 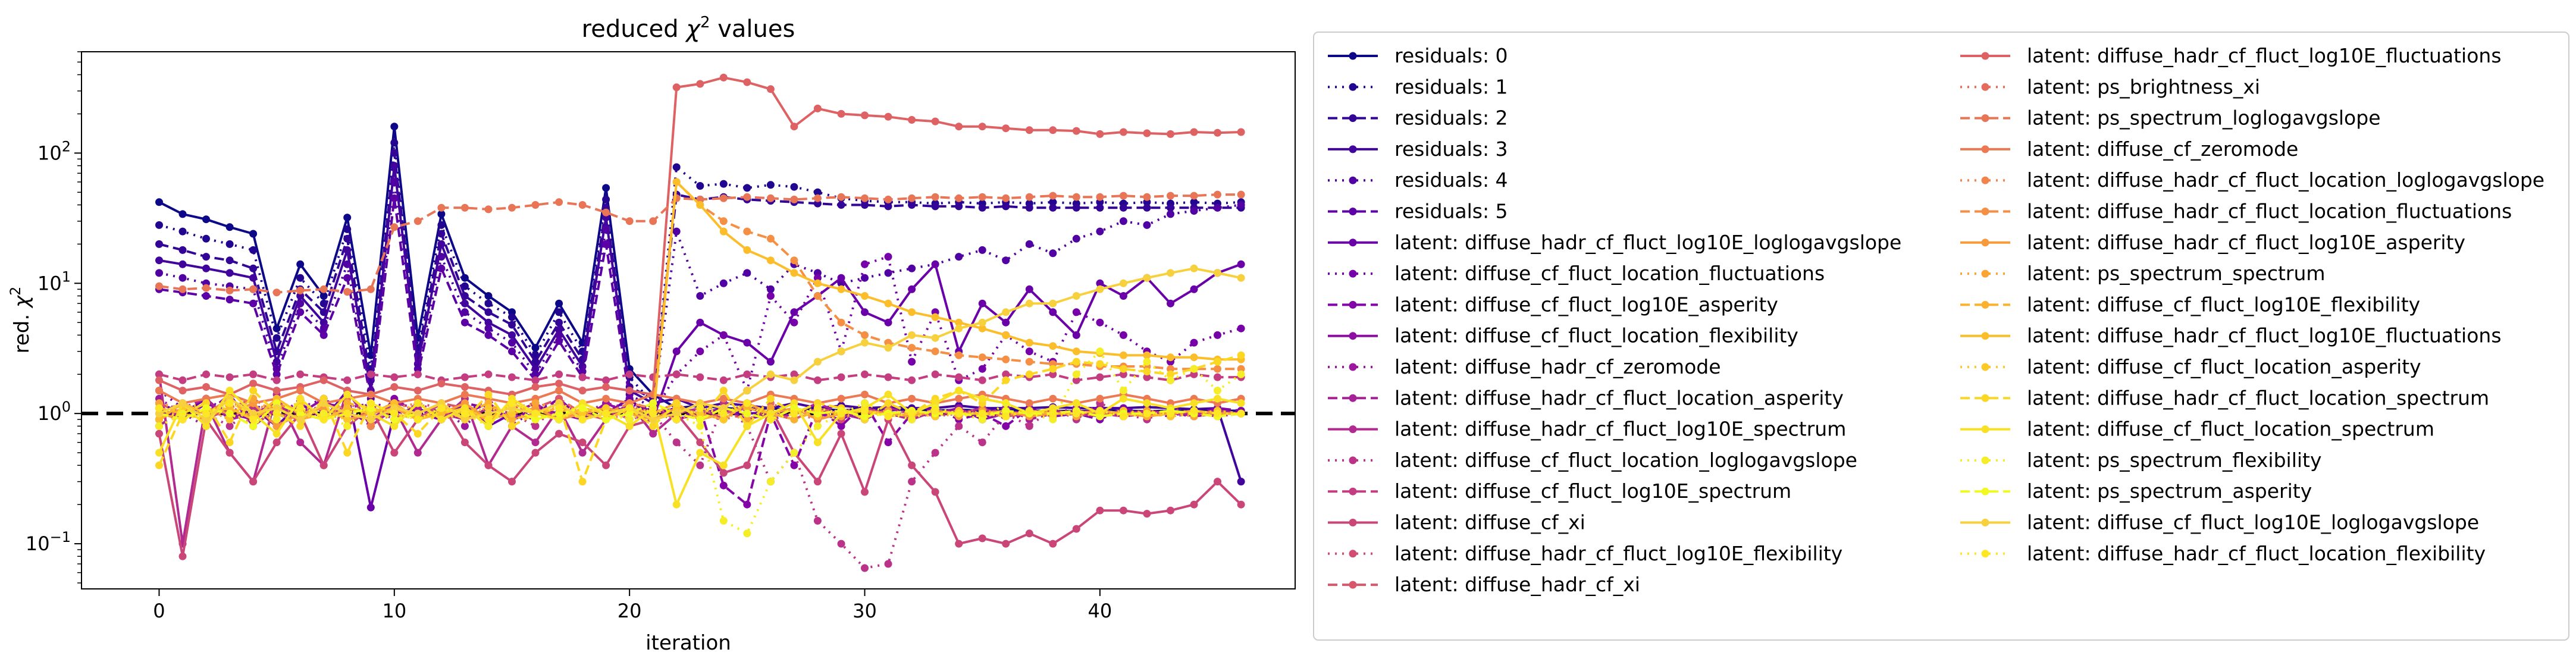 I want to click on y-axis-label: red. χ2, so click(x=20, y=321).